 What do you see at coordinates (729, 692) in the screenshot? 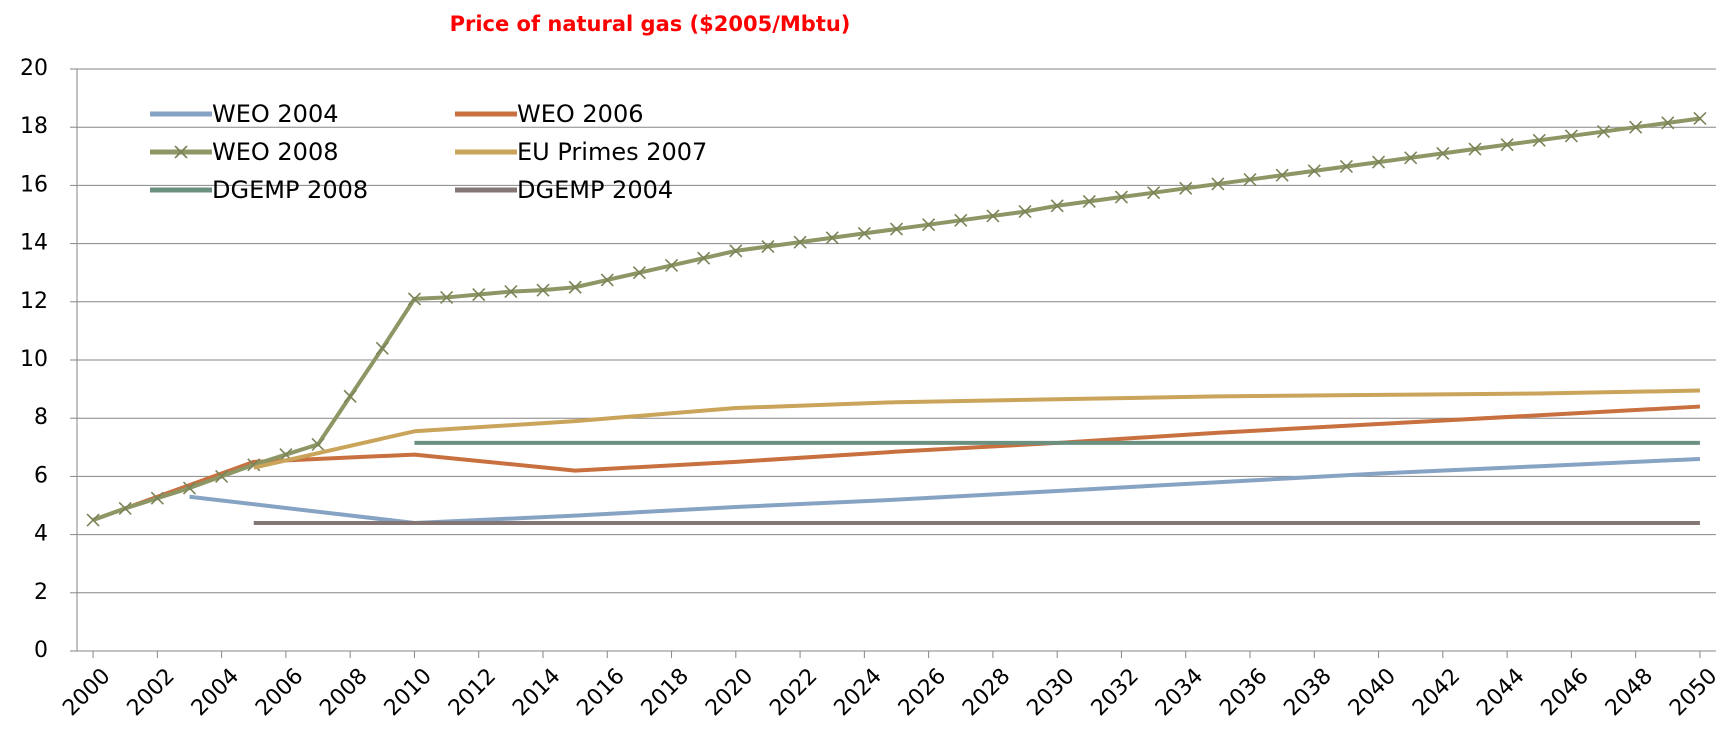
I see `x-tick-label: 2020` at bounding box center [729, 692].